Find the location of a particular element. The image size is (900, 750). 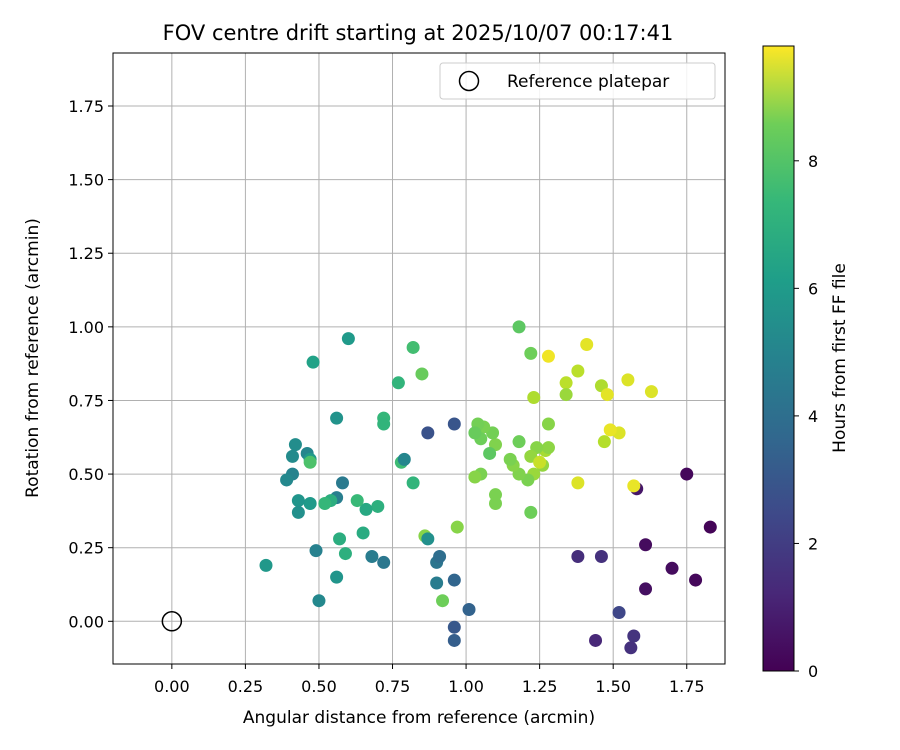

reference-marker-group is located at coordinates (172, 621).